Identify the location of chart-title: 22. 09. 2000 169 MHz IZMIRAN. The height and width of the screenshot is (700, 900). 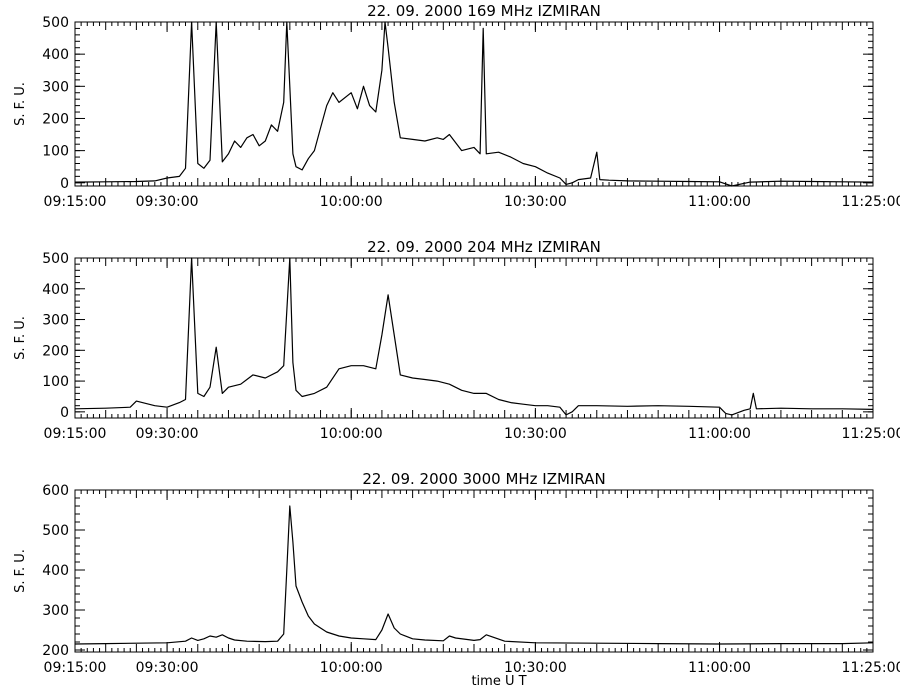
(484, 11).